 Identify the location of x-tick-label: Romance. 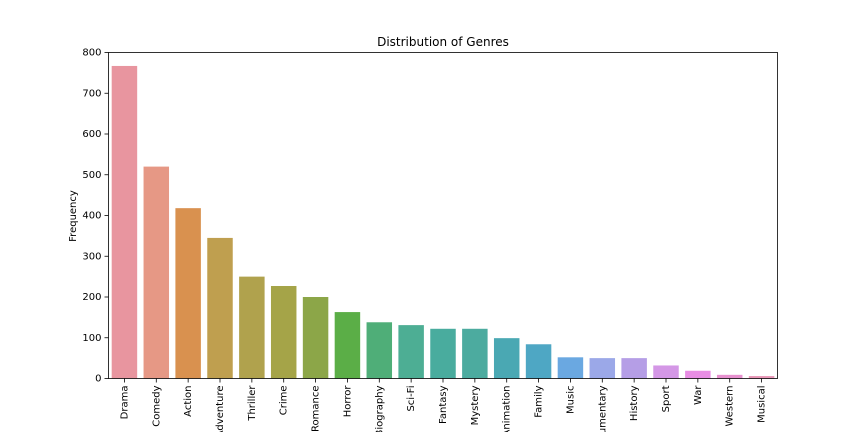
(316, 409).